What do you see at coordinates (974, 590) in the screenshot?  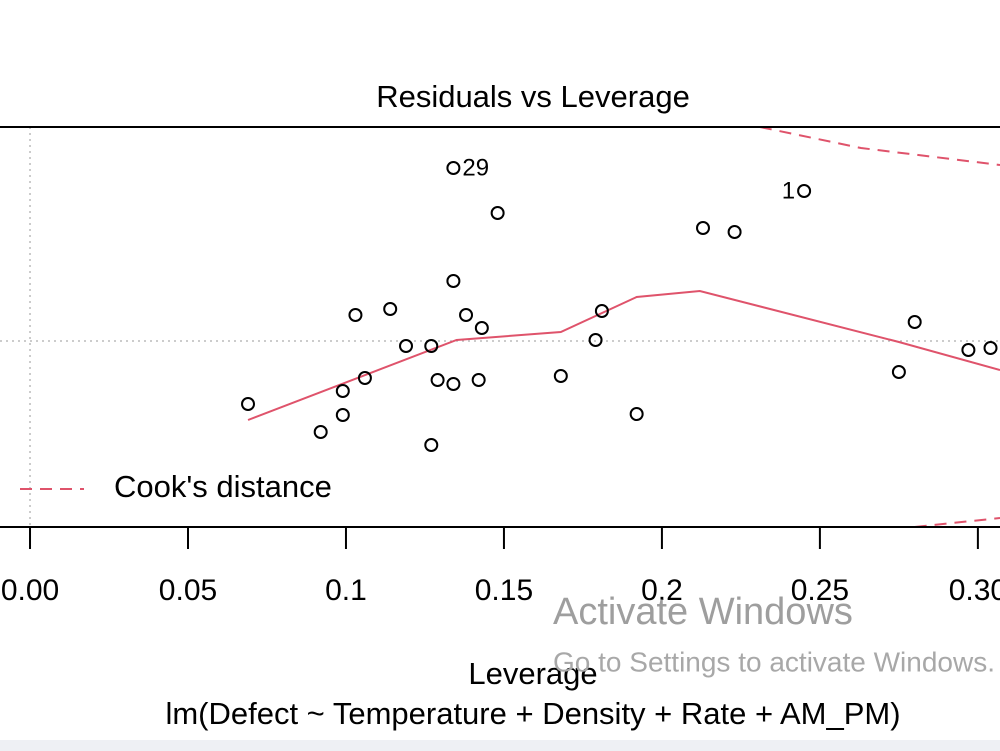 I see `x-tick-label: 0.30` at bounding box center [974, 590].